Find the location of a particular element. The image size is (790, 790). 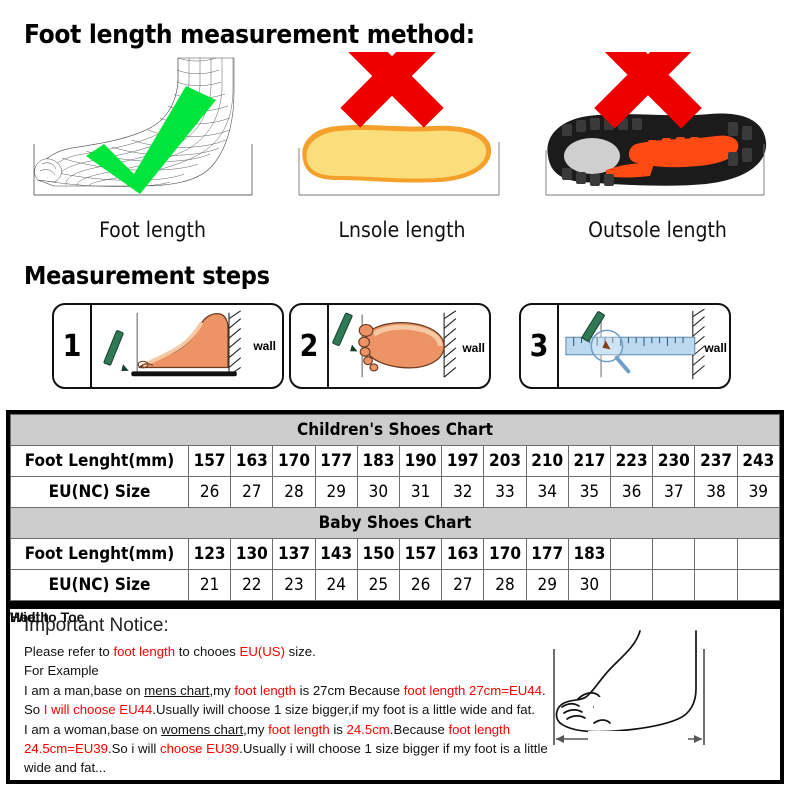

table-row: EU(NC) Size 21 22 23 24 25 26 27 28 29 30 is located at coordinates (395, 585).